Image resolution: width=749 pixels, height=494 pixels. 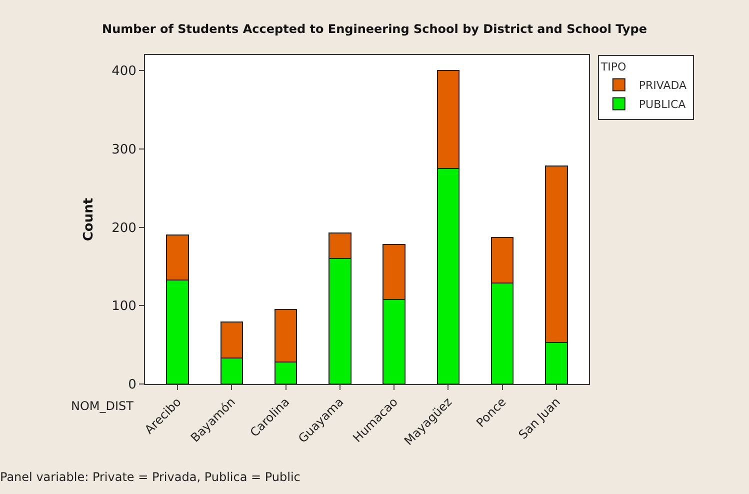 I want to click on y-tick-label: 400, so click(x=124, y=72).